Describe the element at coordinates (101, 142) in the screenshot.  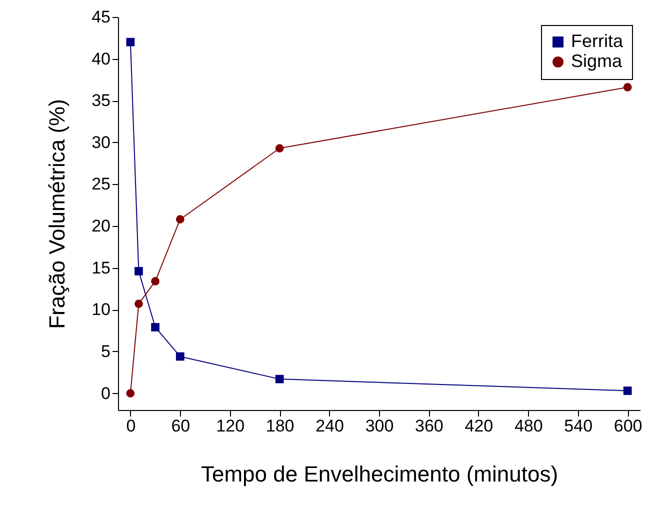
I see `y-tick-label: 30` at that location.